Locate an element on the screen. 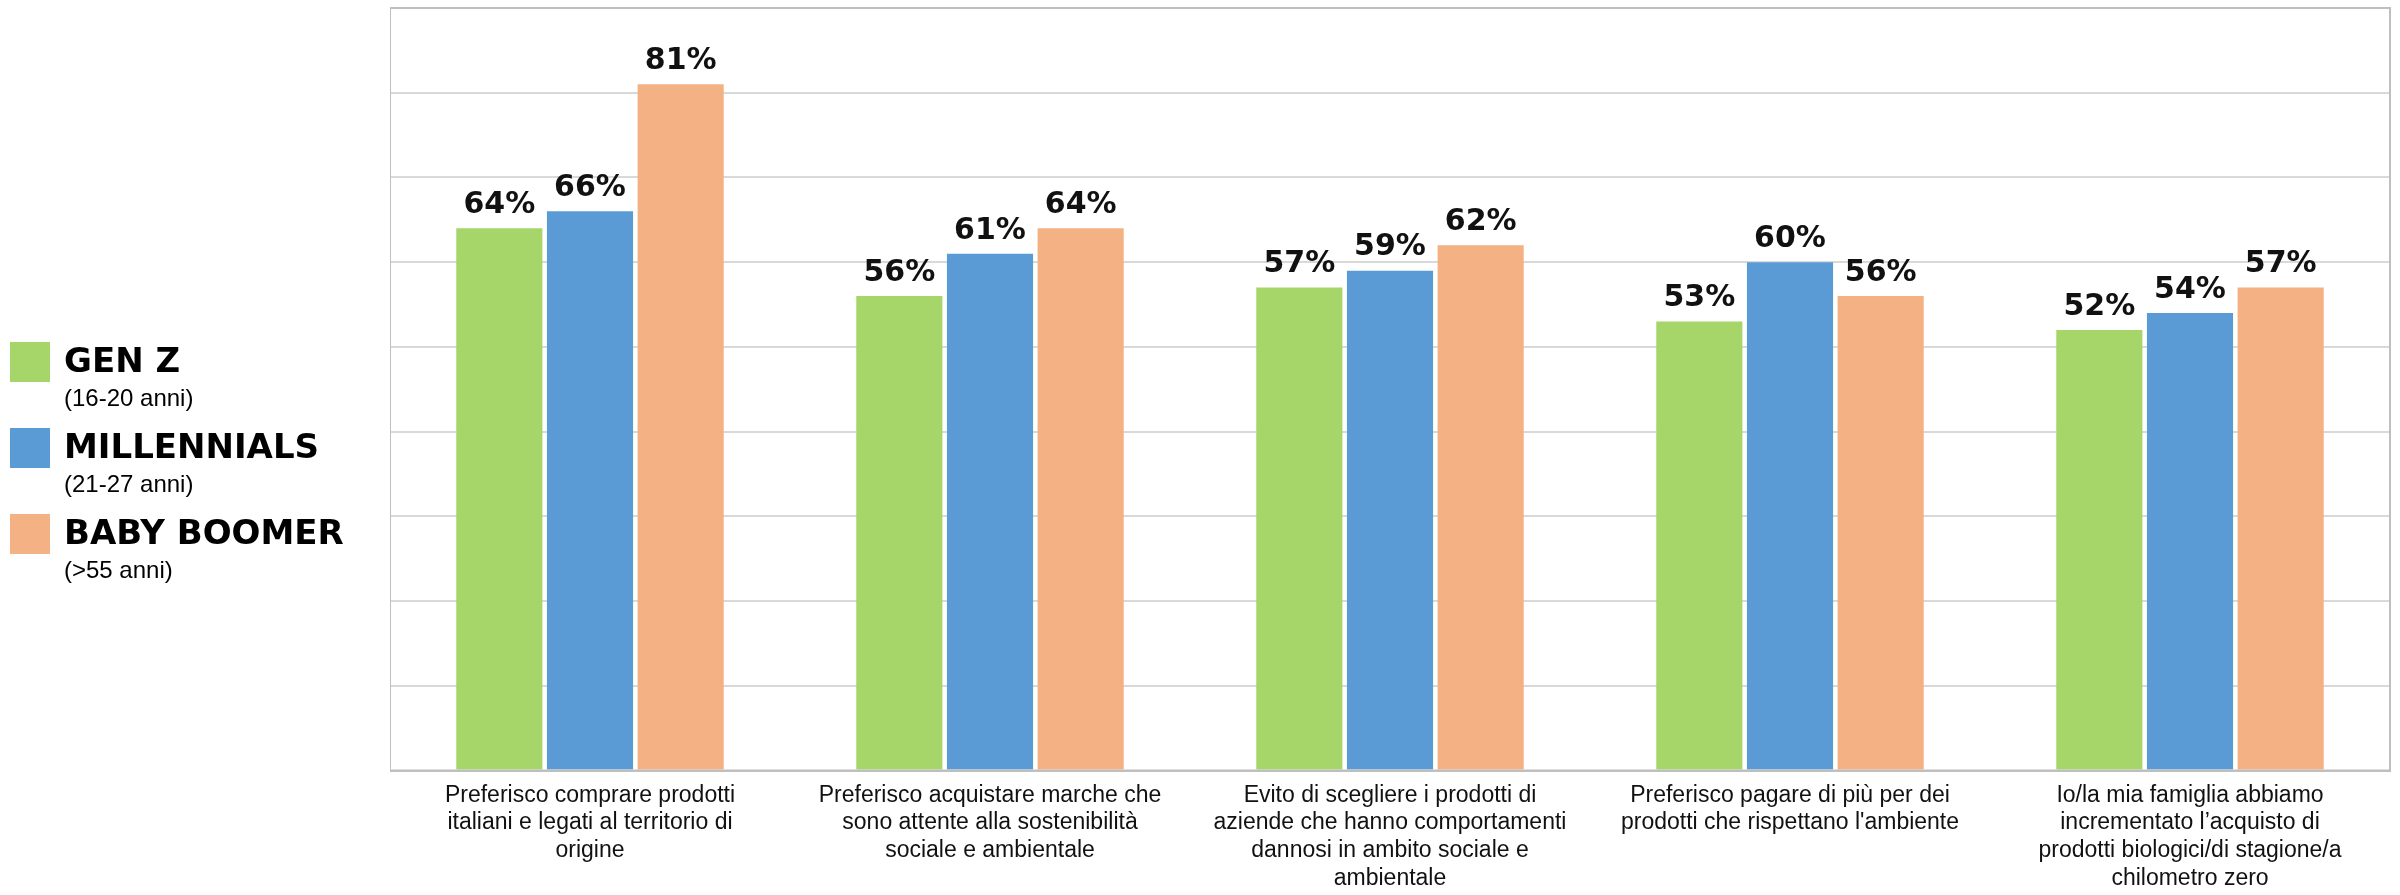 The image size is (2400, 895). legend-label: GEN Z (16-20 anni) is located at coordinates (129, 376).